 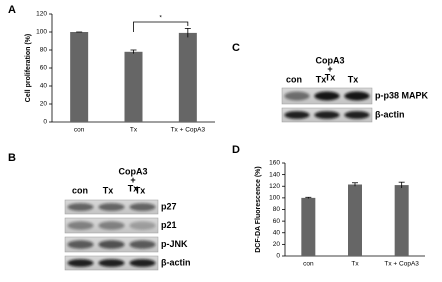 What do you see at coordinates (274, 163) in the screenshot?
I see `y-tick-label: 160` at bounding box center [274, 163].